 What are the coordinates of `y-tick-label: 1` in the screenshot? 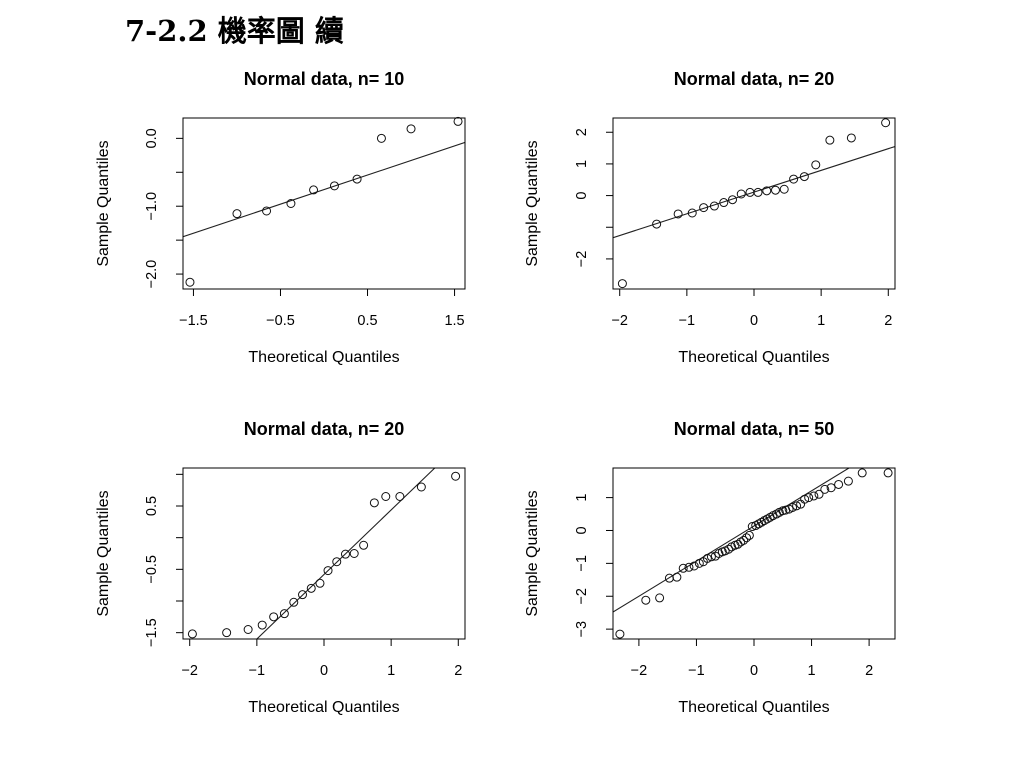 It's located at (582, 164).